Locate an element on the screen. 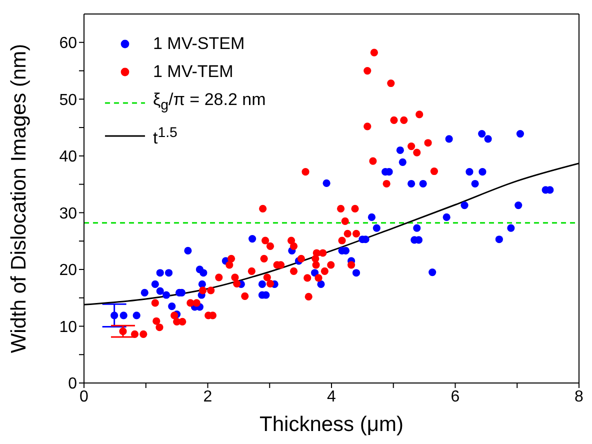 Image resolution: width=592 pixels, height=444 pixels. y-tick-label: 60 is located at coordinates (68, 43).